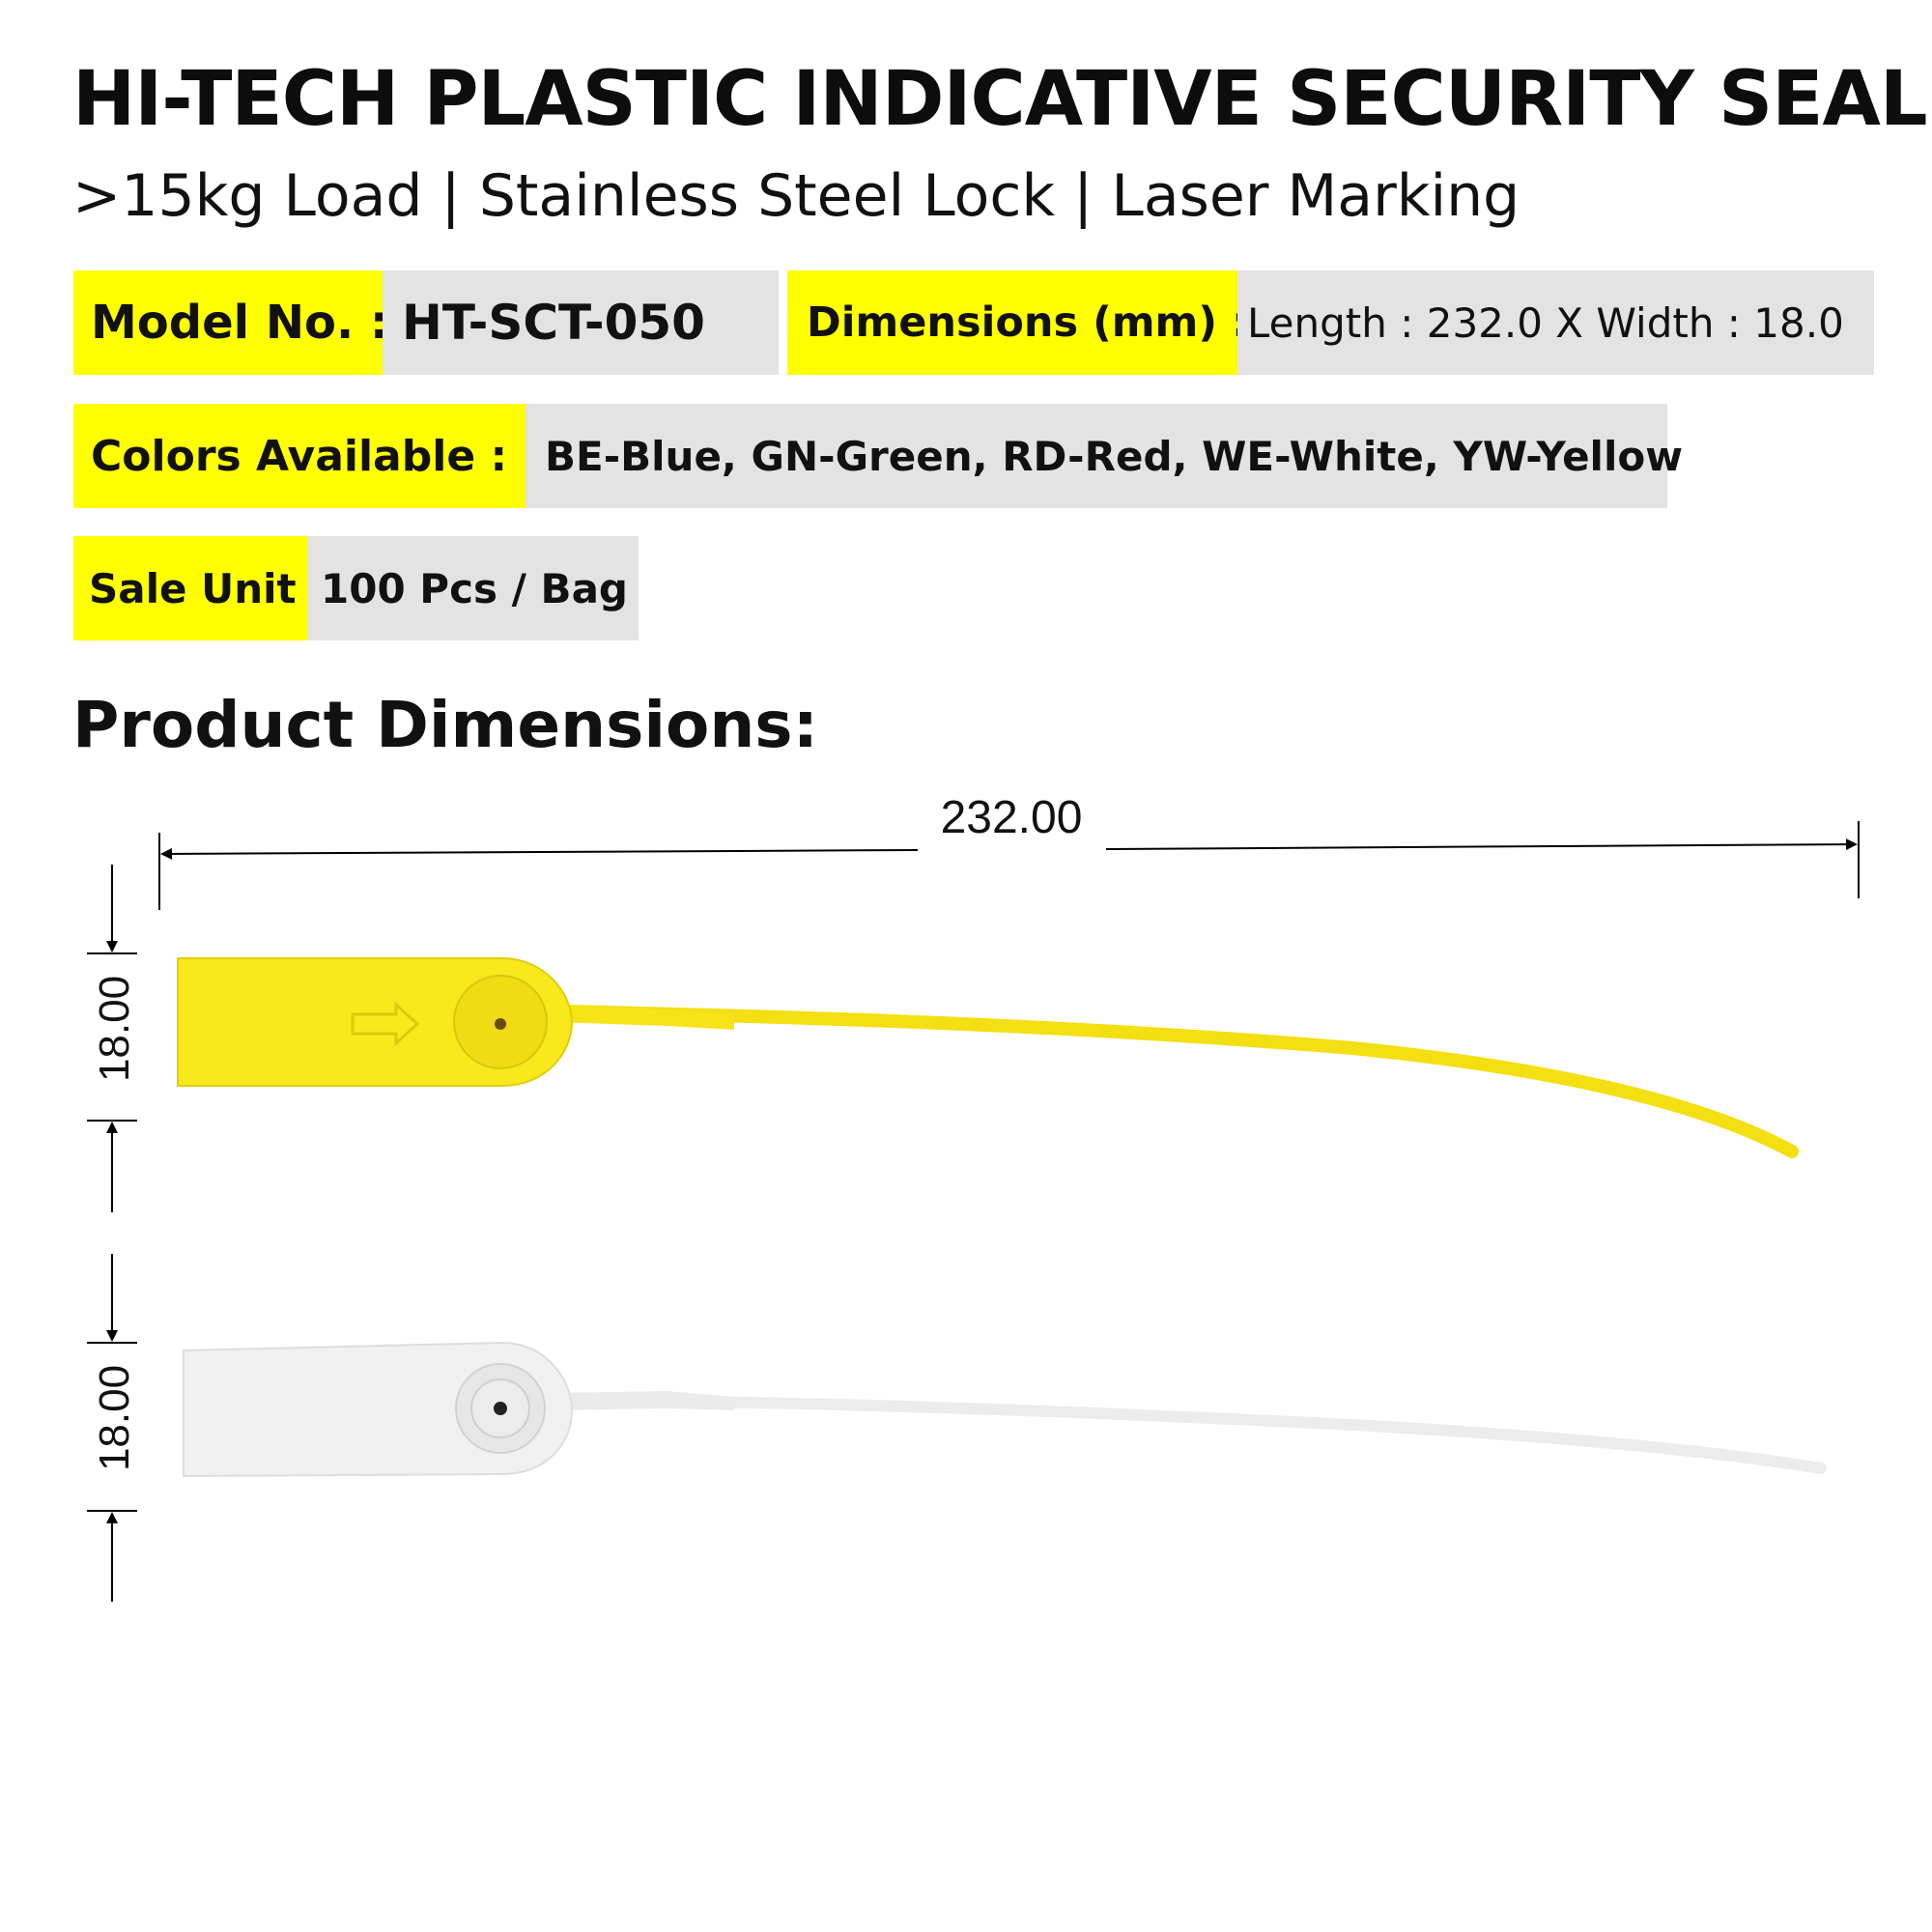  Describe the element at coordinates (114, 1418) in the screenshot. I see `width-label-bottom: 18.00` at that location.